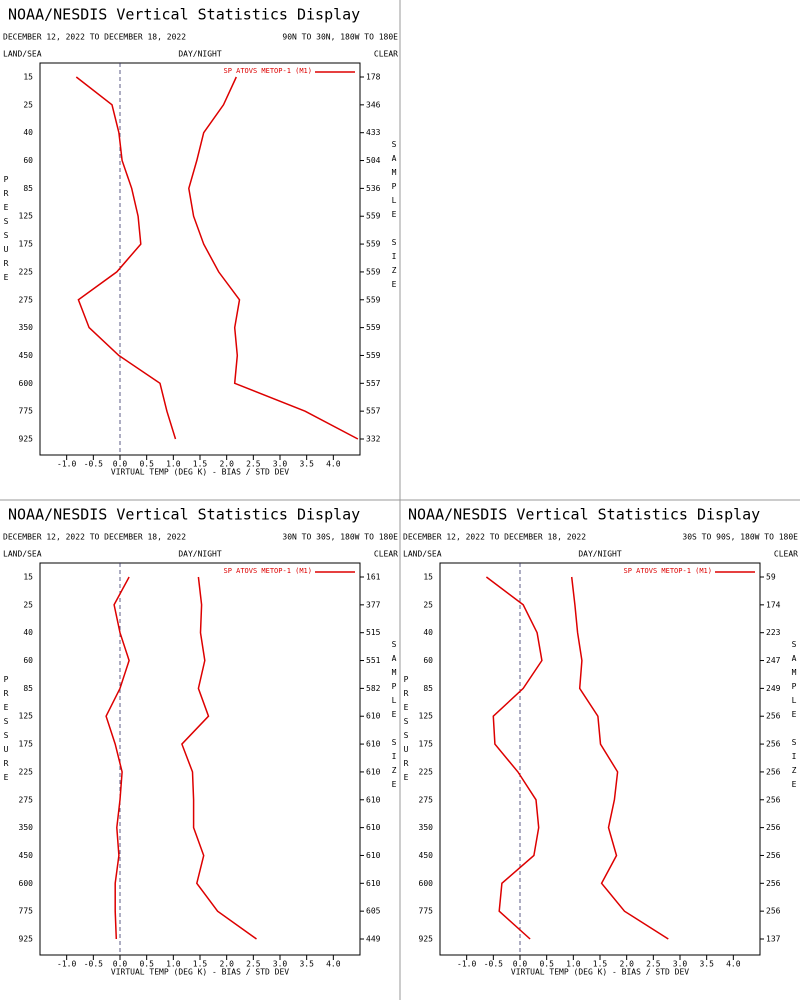  What do you see at coordinates (373, 411) in the screenshot?
I see `sample-size: 557` at bounding box center [373, 411].